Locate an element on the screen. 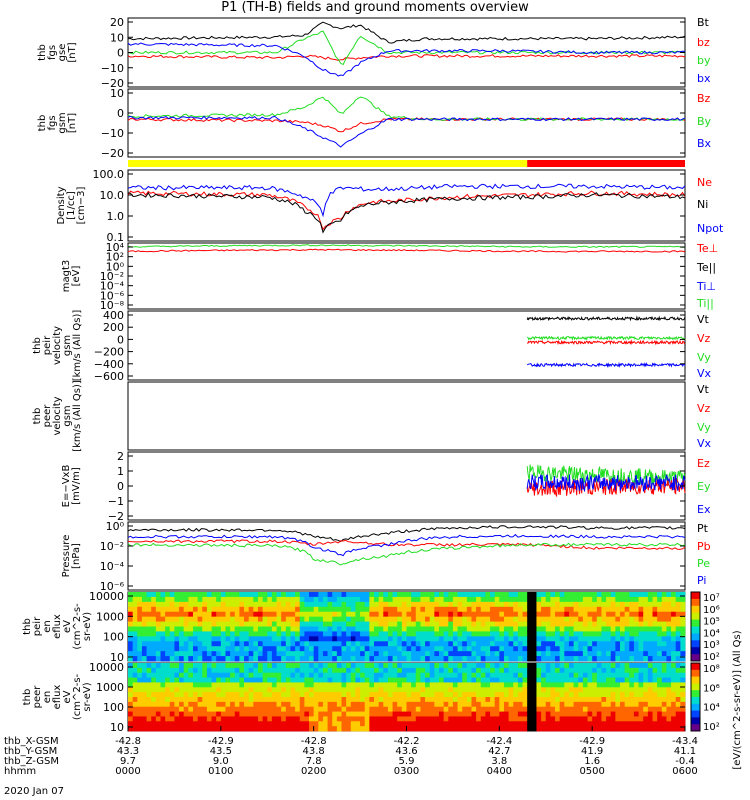  y-axis-label: thb is located at coordinates (42, 52).